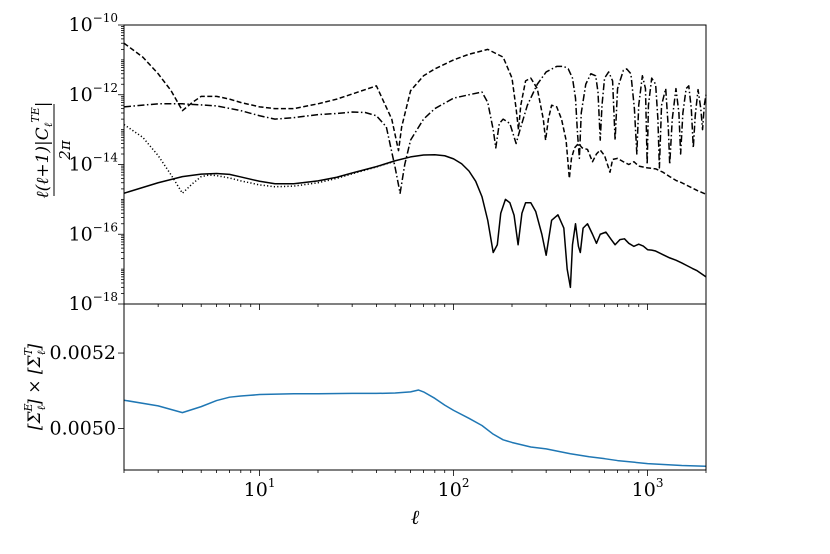 The height and width of the screenshot is (554, 830). What do you see at coordinates (65, 150) in the screenshot?
I see `top-ylabel-denominator: 2π` at bounding box center [65, 150].